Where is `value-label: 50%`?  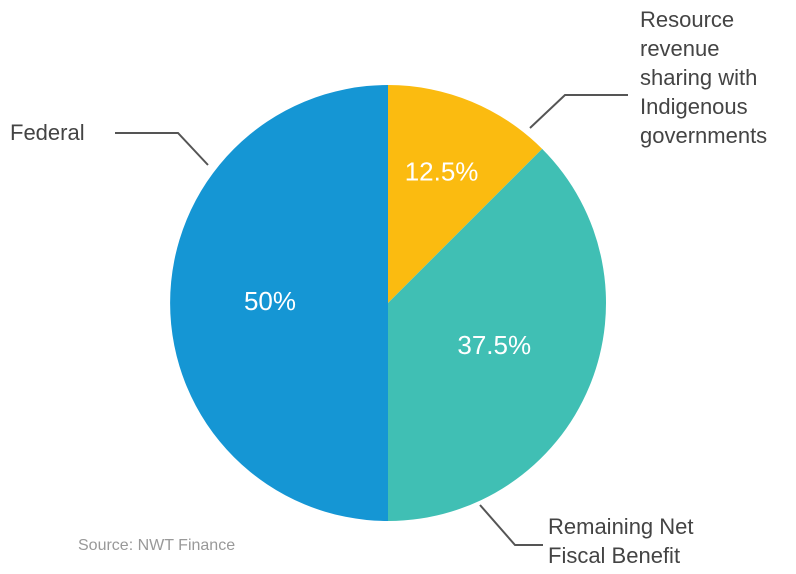
value-label: 50% is located at coordinates (270, 301).